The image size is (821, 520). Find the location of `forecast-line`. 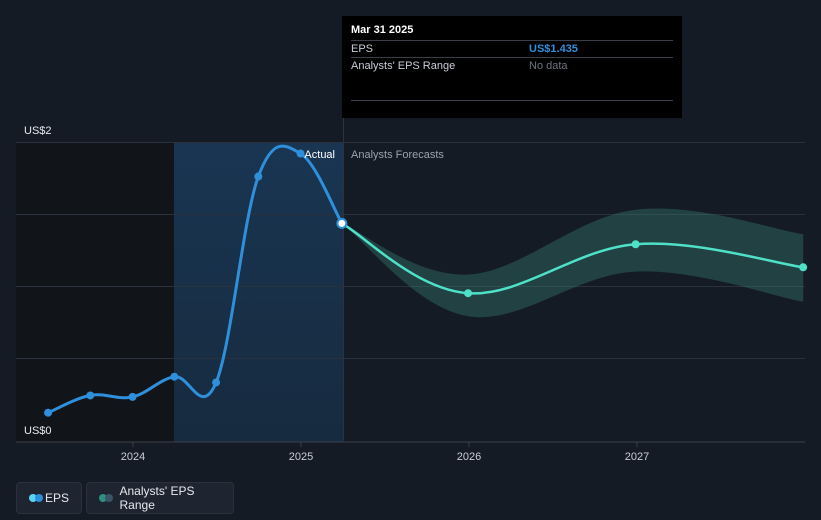

forecast-line is located at coordinates (572, 258).